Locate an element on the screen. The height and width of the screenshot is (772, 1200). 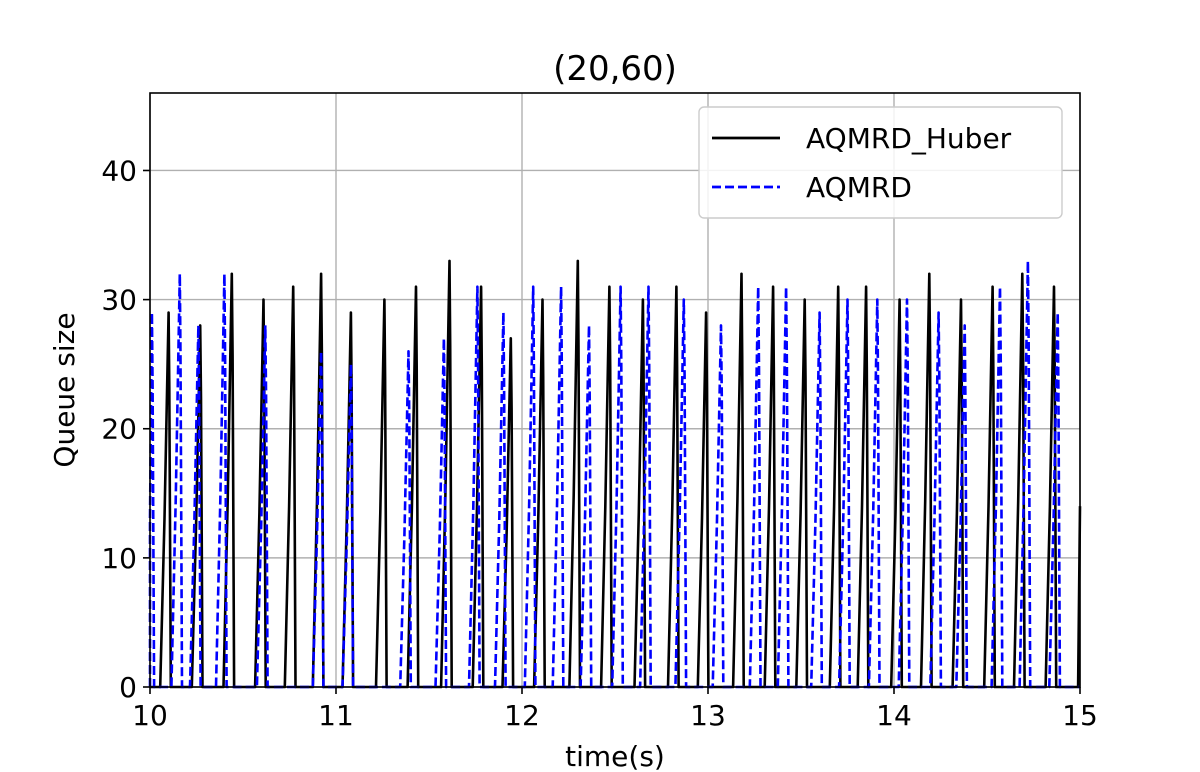
y-tick-label: 10 is located at coordinates (119, 558).